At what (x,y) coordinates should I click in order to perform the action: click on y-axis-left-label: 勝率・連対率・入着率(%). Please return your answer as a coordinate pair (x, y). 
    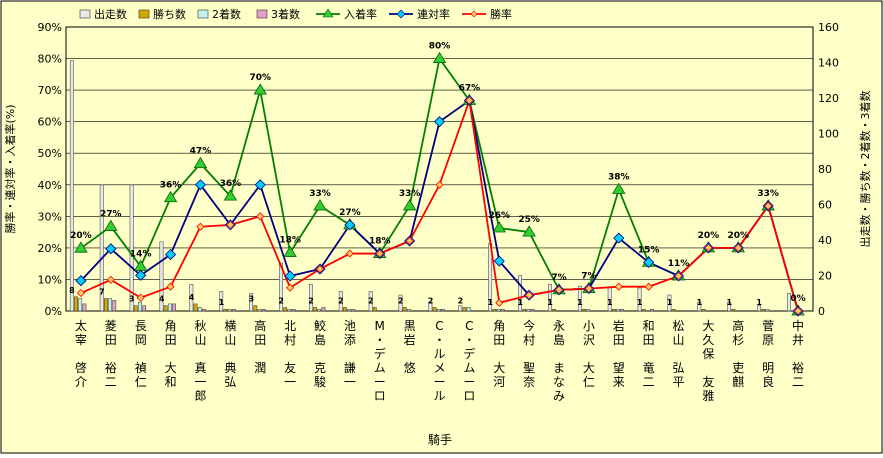
    Looking at the image, I should click on (10, 168).